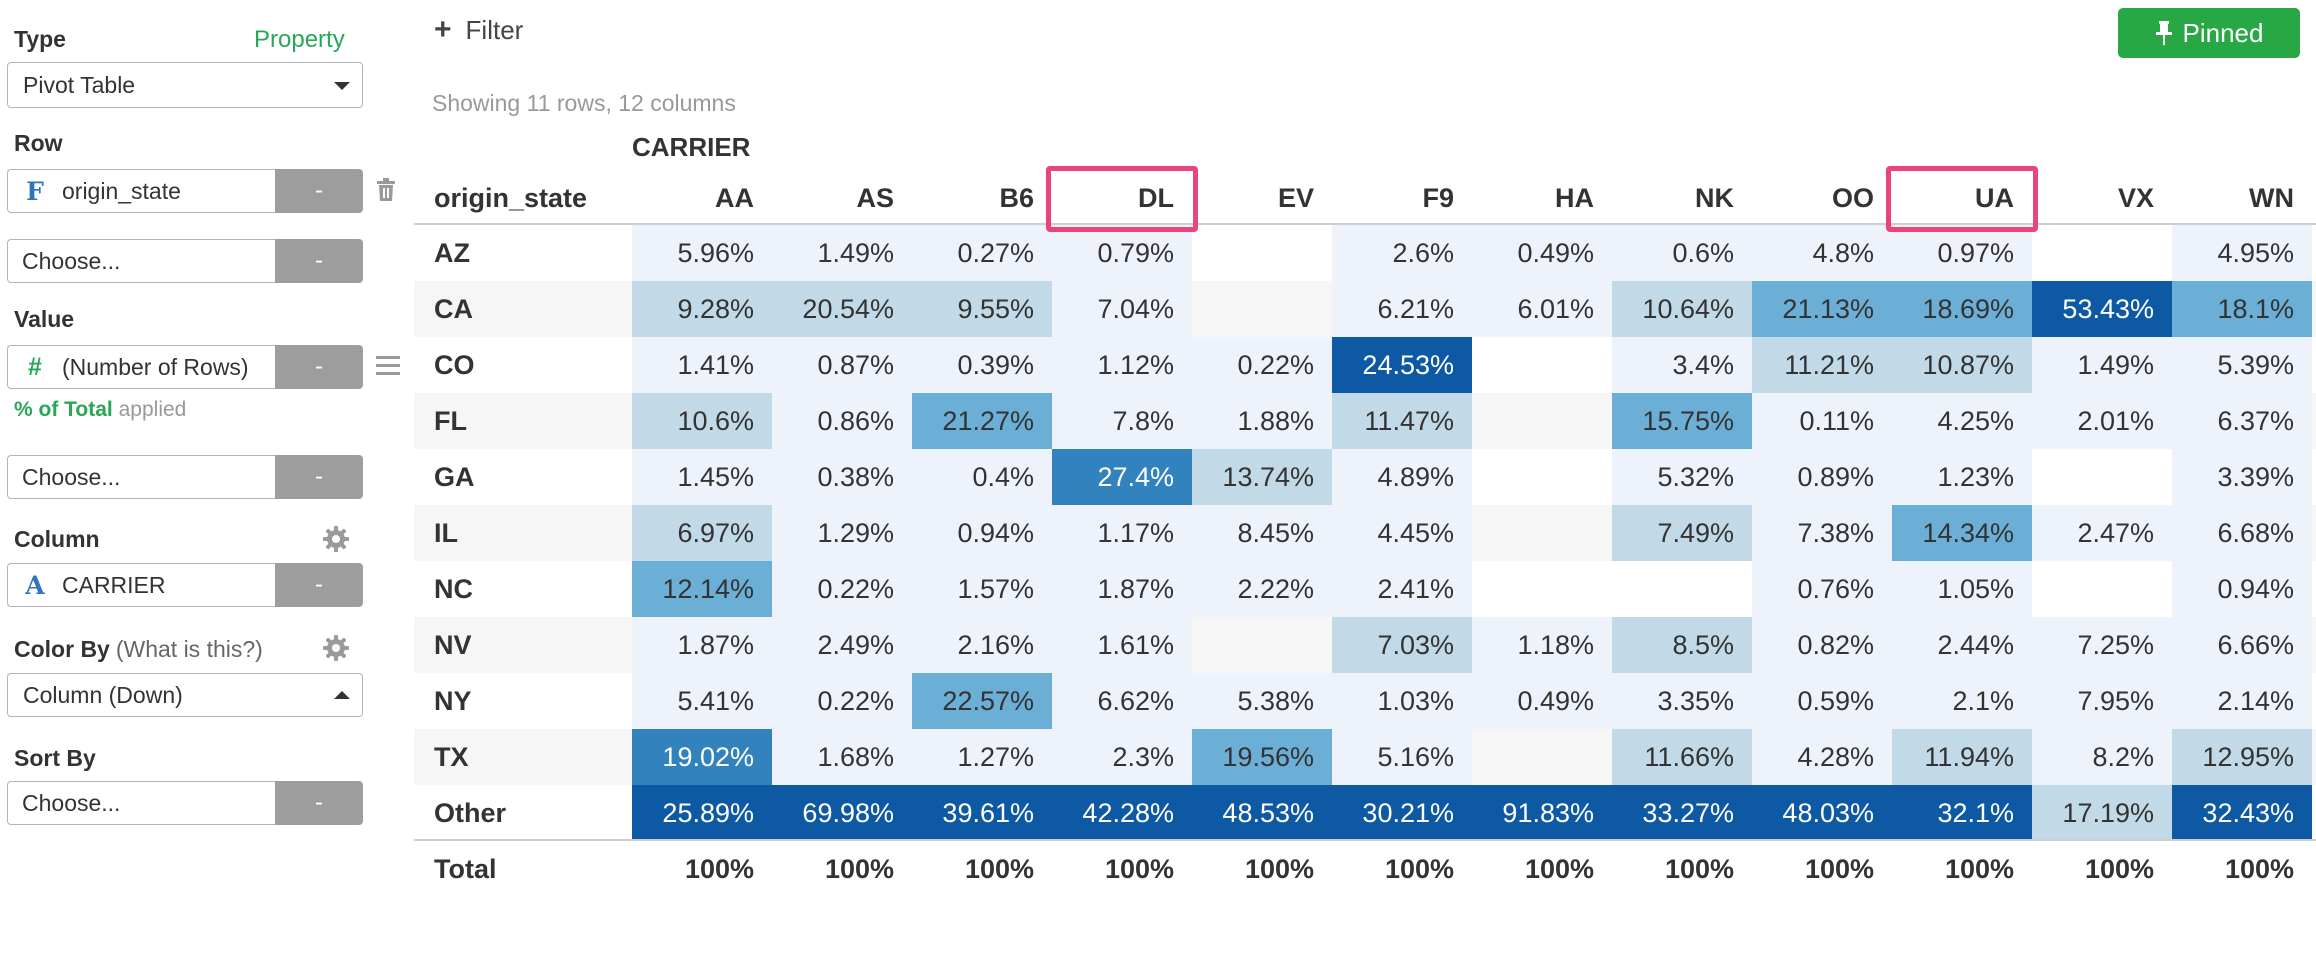 This screenshot has height=956, width=2316. I want to click on pivot-cell: 33.27%, so click(1682, 813).